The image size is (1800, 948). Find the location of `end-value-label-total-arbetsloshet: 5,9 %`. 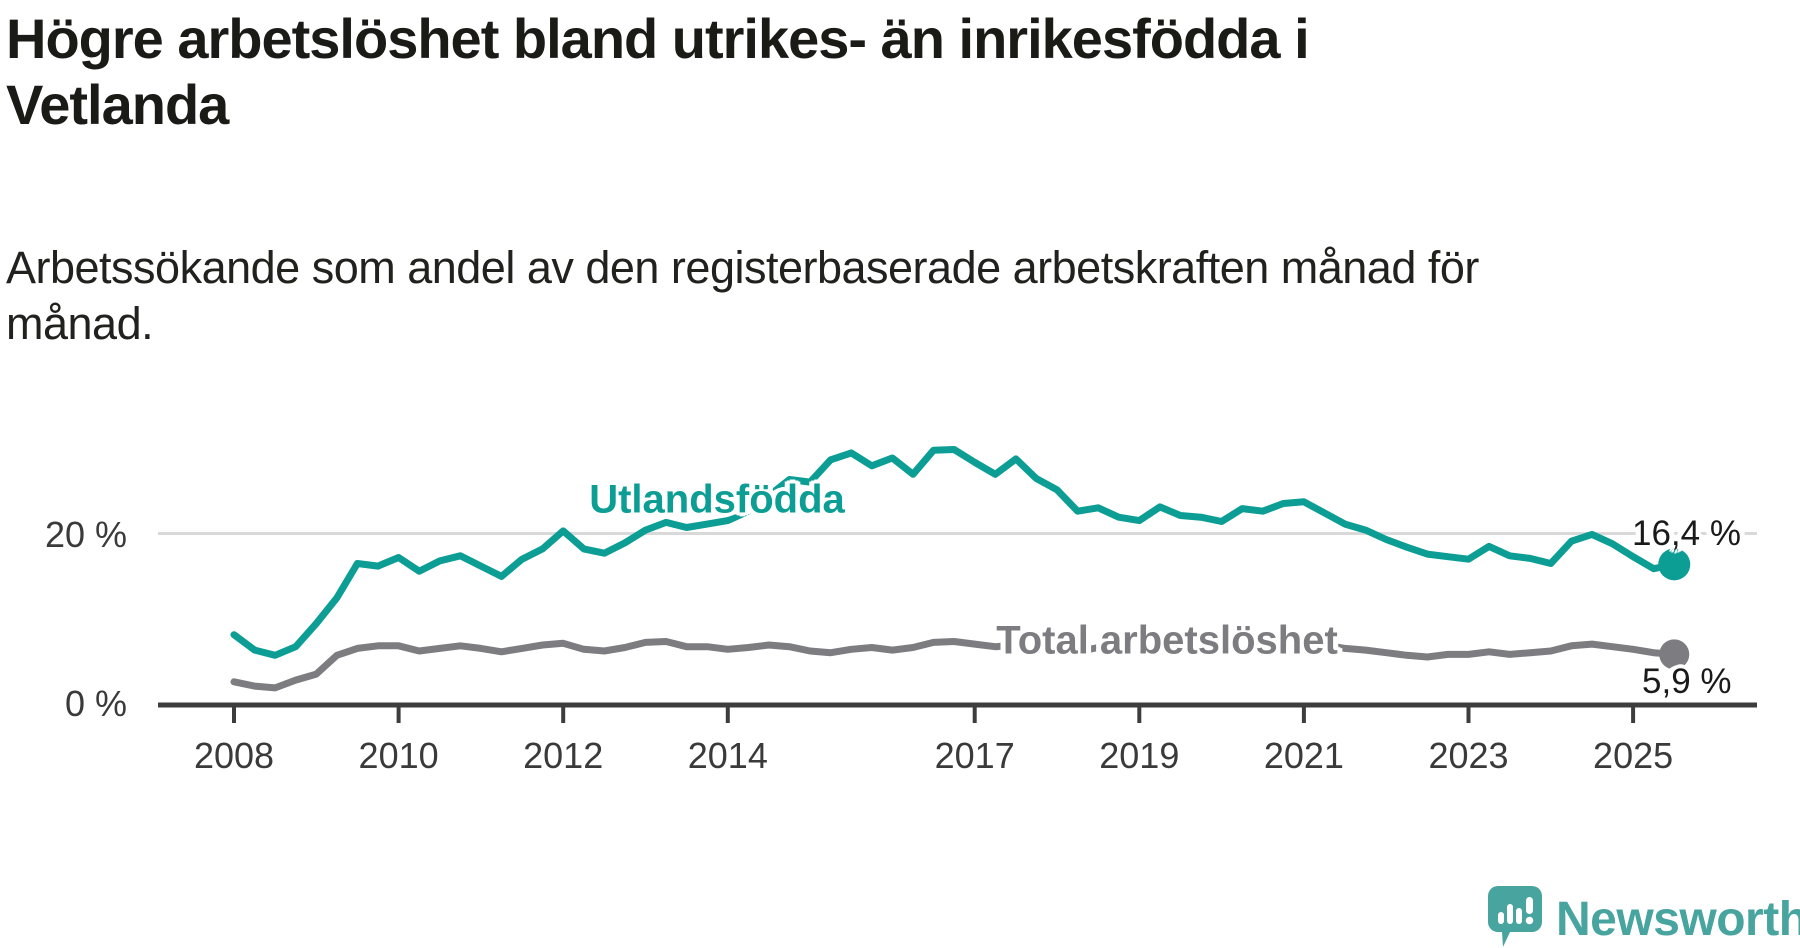

end-value-label-total-arbetsloshet: 5,9 % is located at coordinates (1687, 681).